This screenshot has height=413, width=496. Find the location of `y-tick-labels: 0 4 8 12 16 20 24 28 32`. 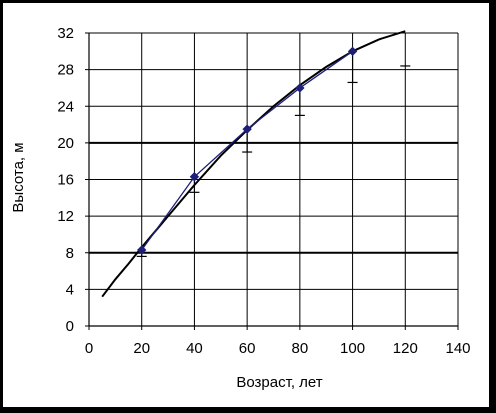

y-tick-labels: 0 4 8 12 16 20 24 28 32 is located at coordinates (65, 180).